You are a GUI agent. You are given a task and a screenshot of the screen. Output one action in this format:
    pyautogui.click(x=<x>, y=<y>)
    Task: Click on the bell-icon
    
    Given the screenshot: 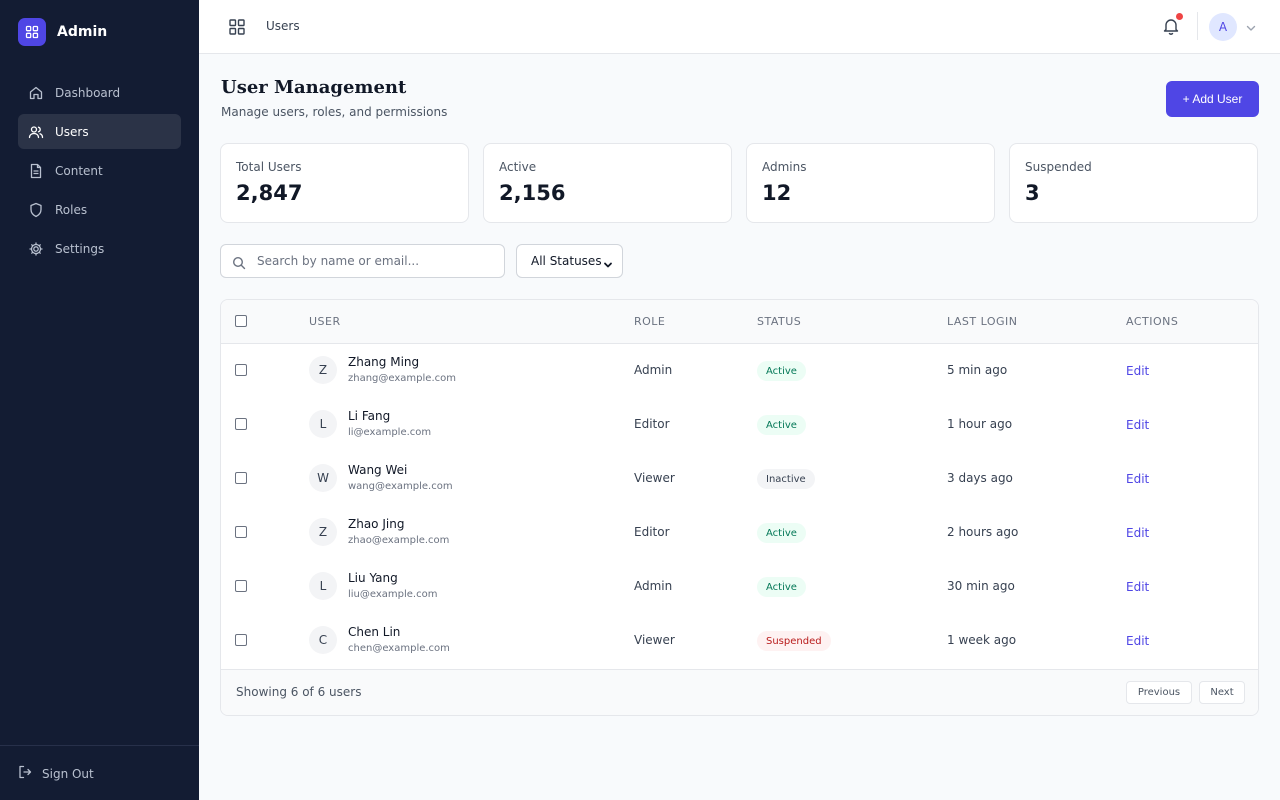 What is the action you would take?
    pyautogui.click(x=1171, y=26)
    